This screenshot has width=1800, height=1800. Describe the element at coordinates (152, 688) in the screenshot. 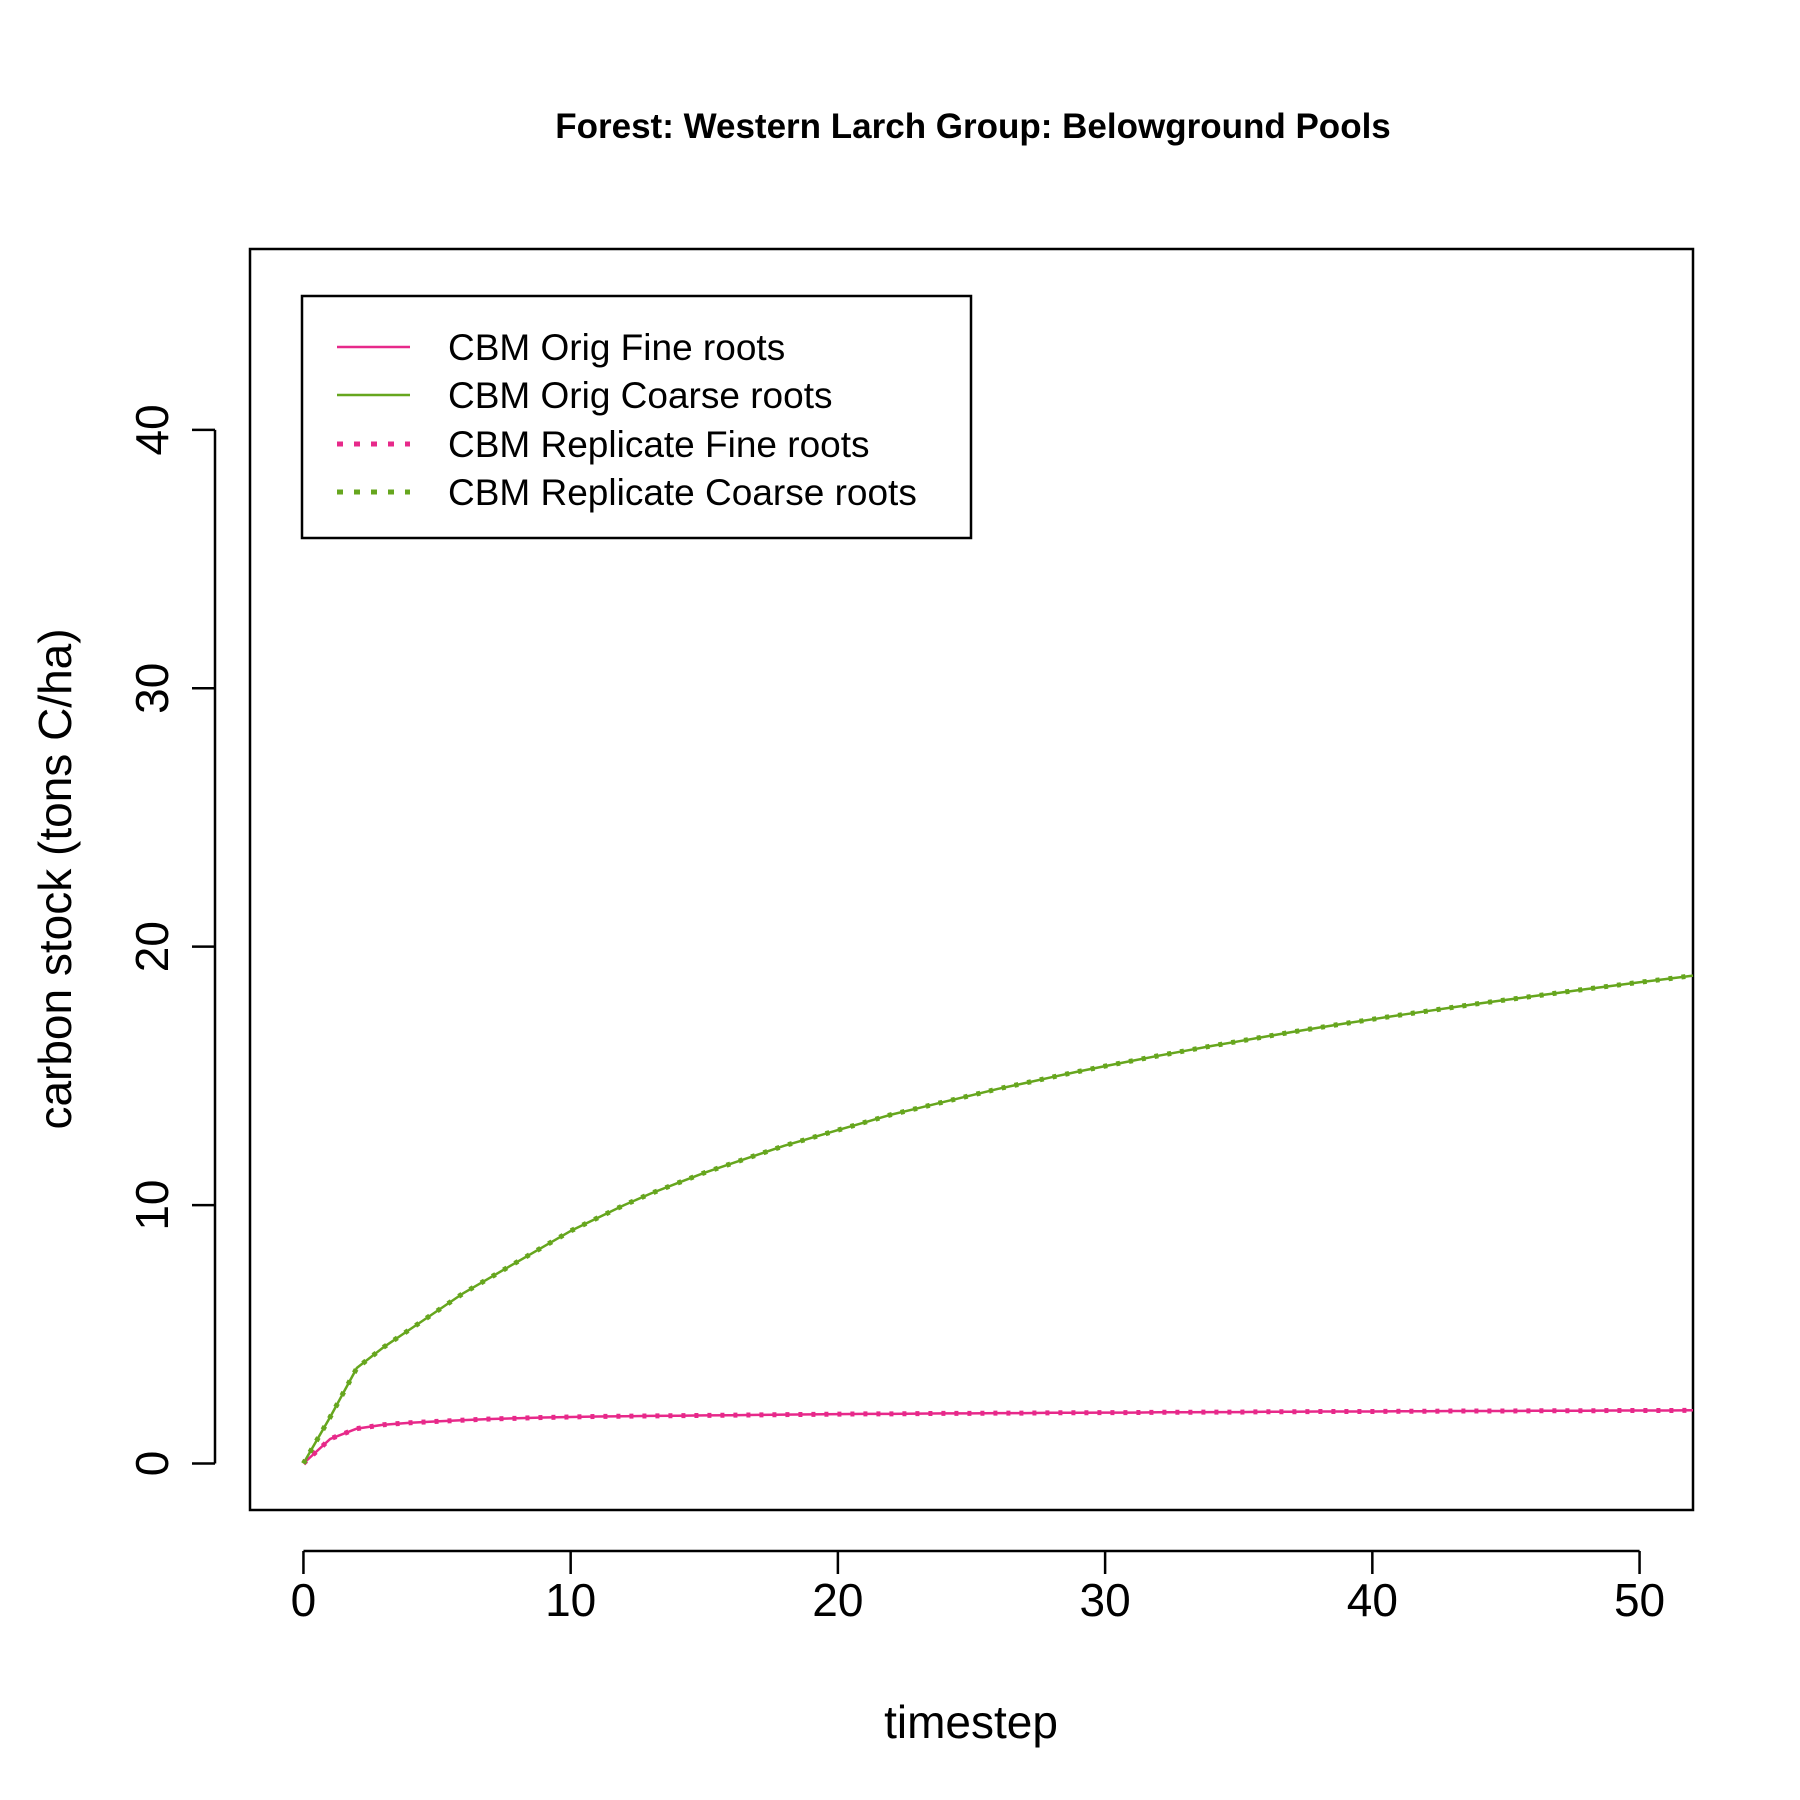

I see `y-tick-label: 30` at that location.